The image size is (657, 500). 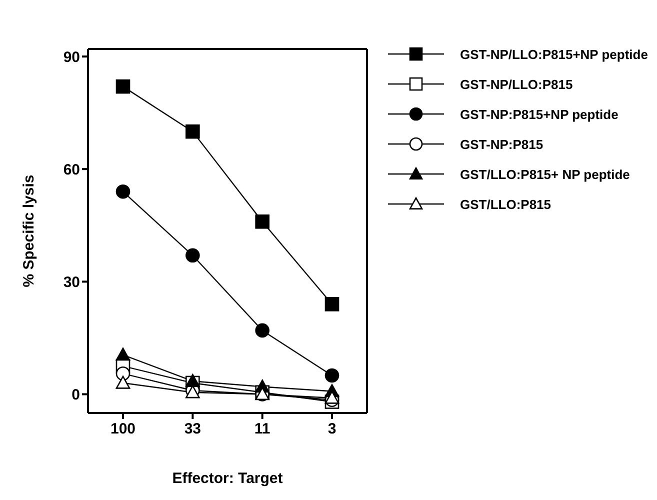 What do you see at coordinates (332, 429) in the screenshot?
I see `x-tick-label: 3` at bounding box center [332, 429].